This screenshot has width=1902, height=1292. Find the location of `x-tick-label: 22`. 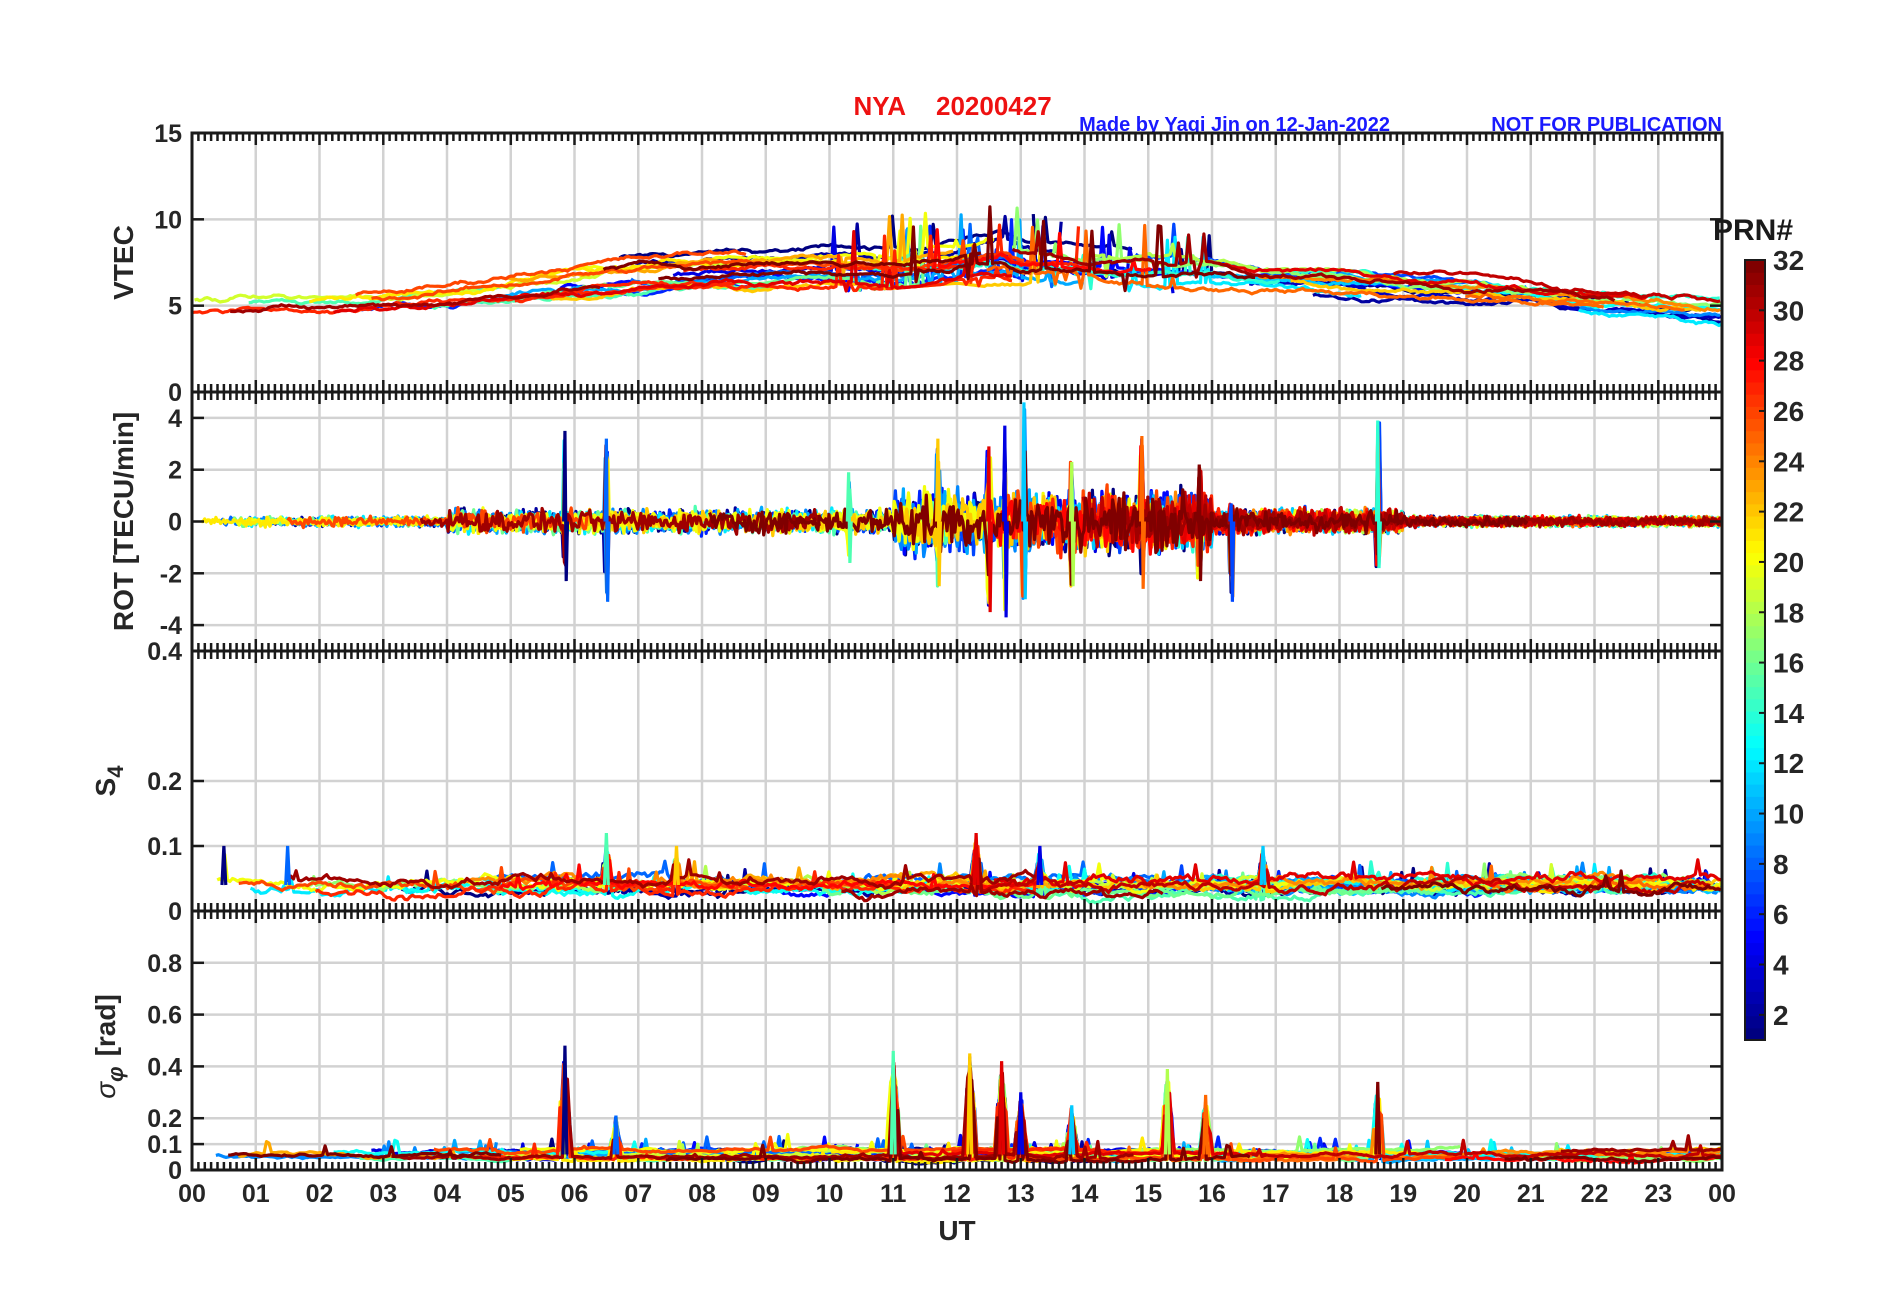

x-tick-label: 22 is located at coordinates (1595, 1194).